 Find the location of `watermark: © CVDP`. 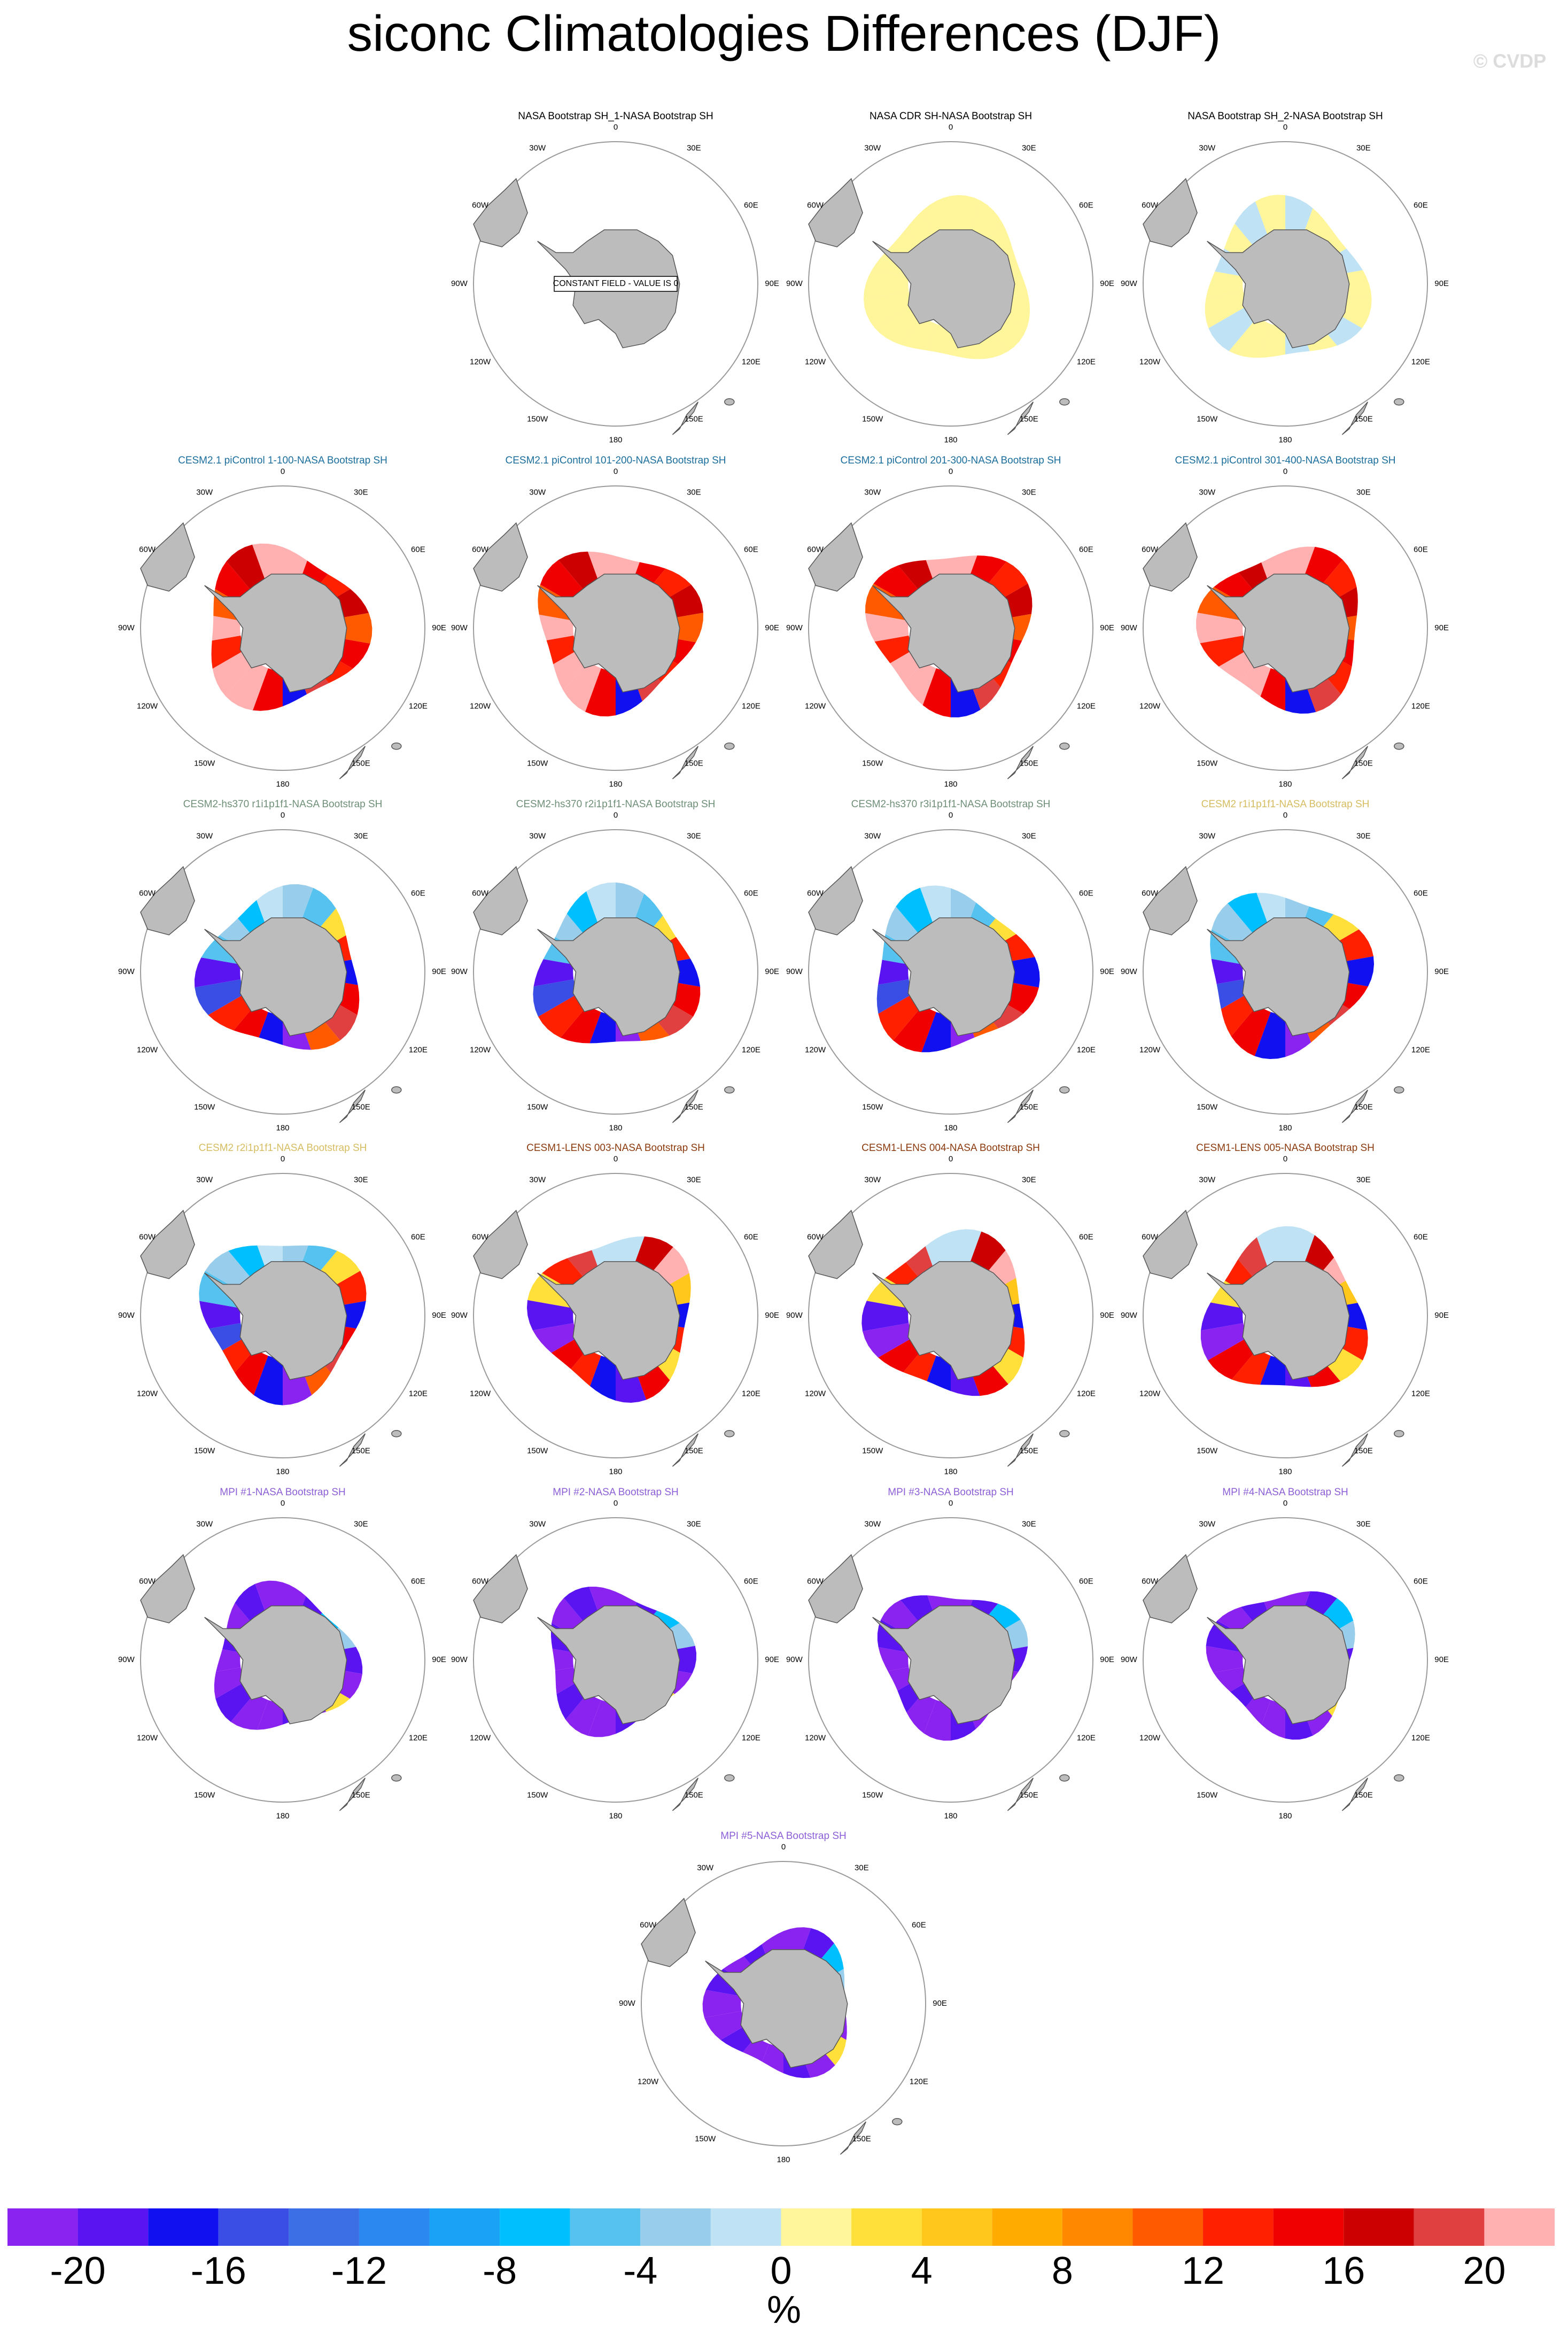

watermark: © CVDP is located at coordinates (1510, 61).